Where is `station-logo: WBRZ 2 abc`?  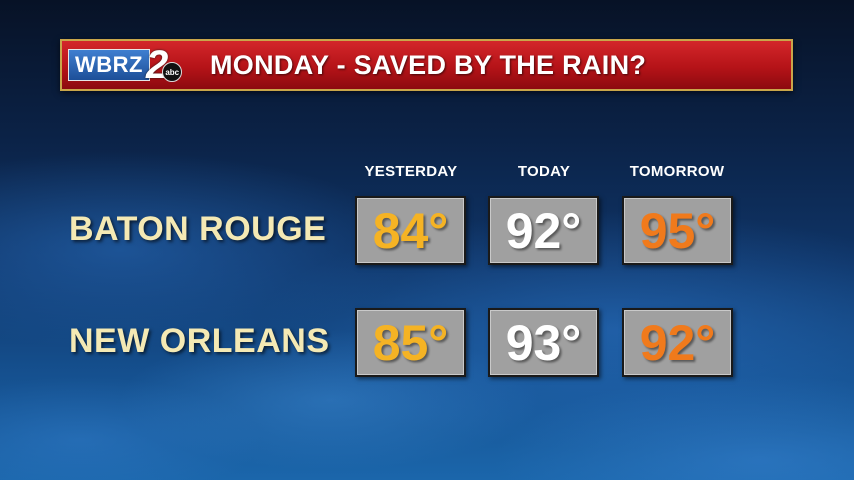
station-logo: WBRZ 2 abc is located at coordinates (136, 65).